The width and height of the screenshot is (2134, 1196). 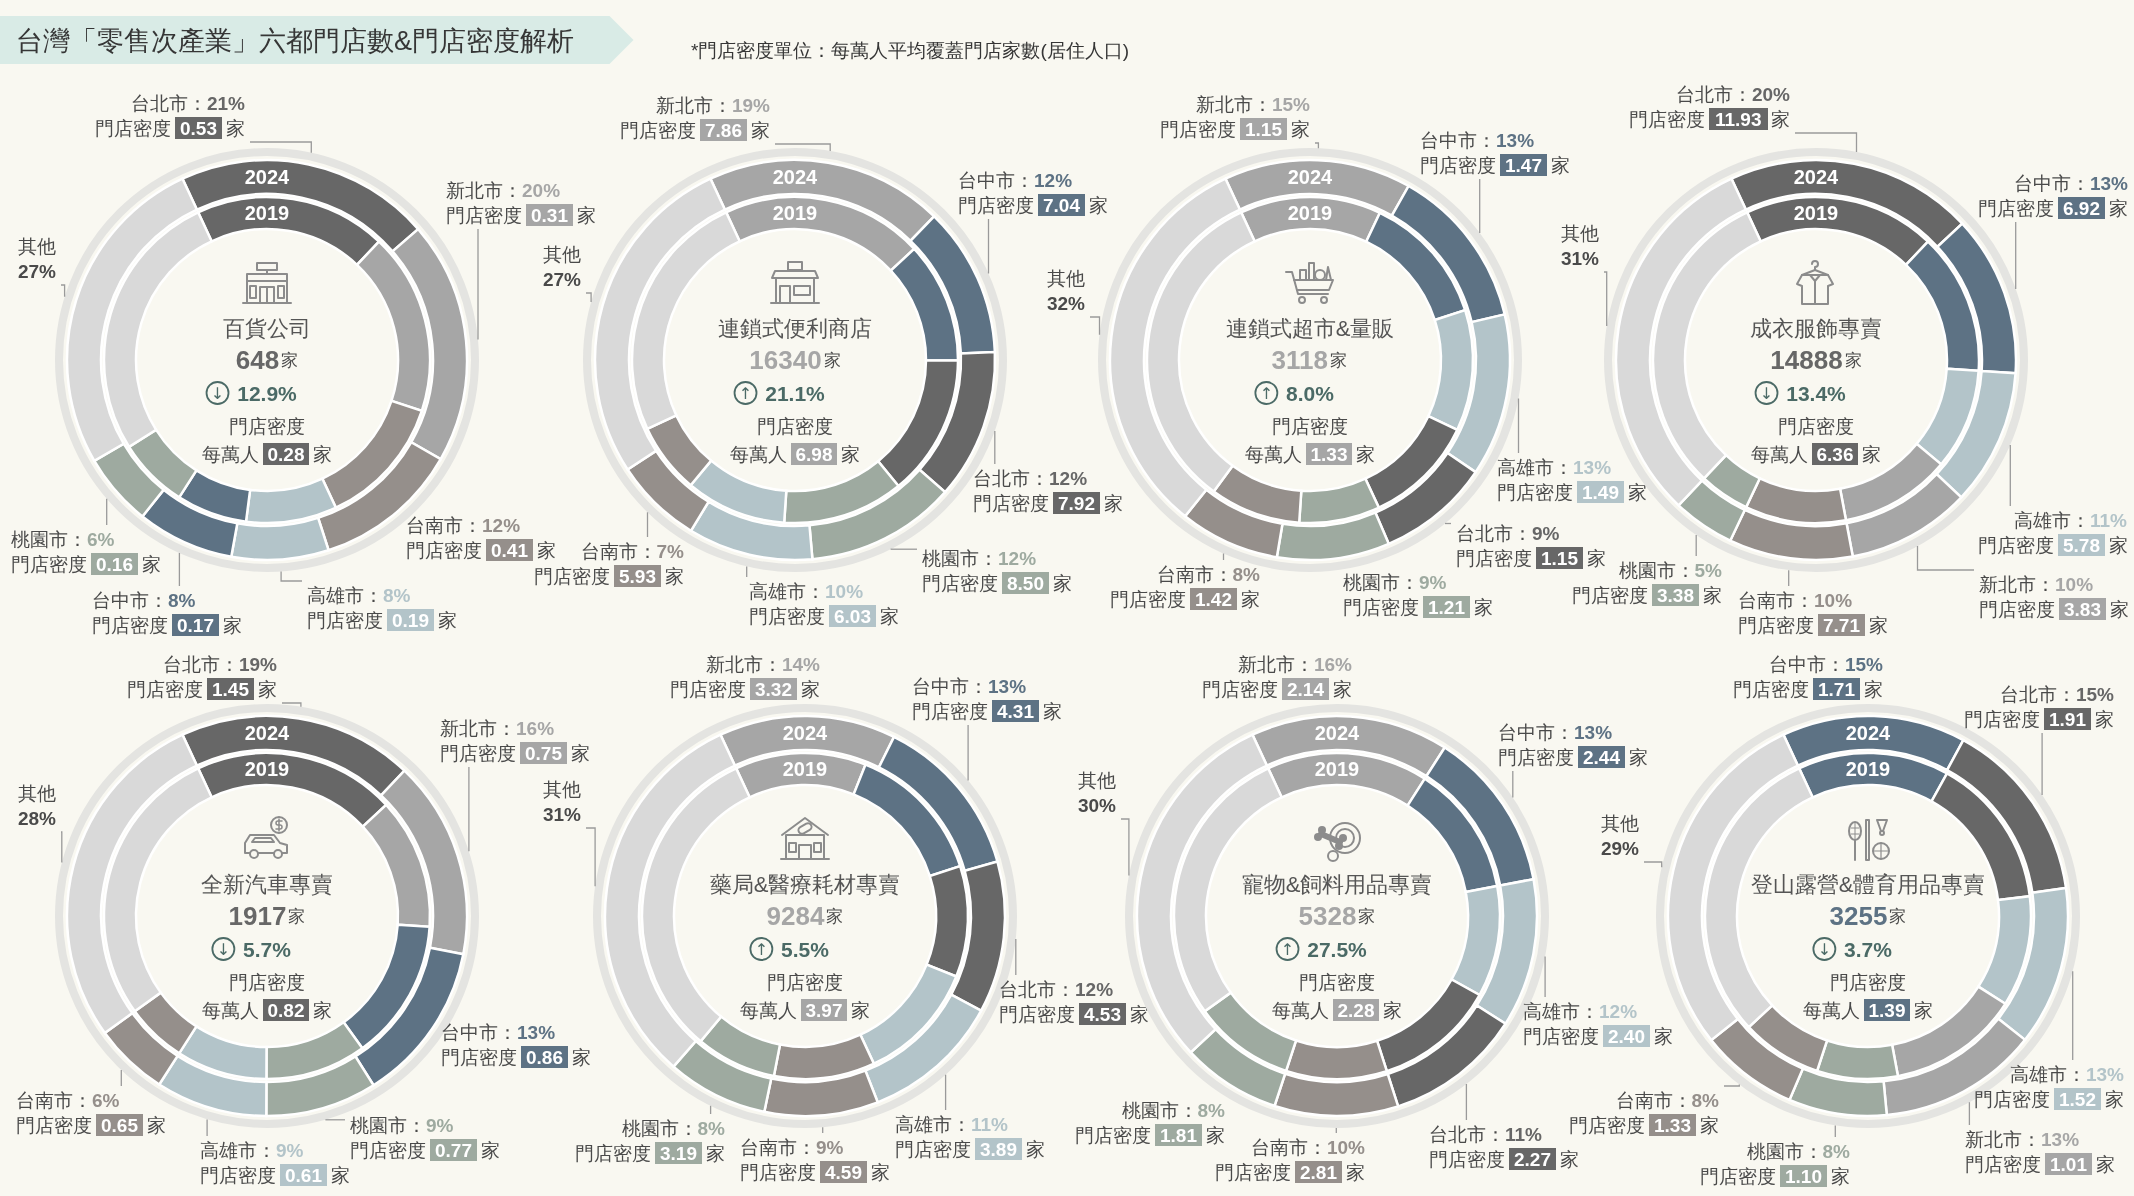 What do you see at coordinates (1816, 328) in the screenshot?
I see `text: 成衣服飾專賣` at bounding box center [1816, 328].